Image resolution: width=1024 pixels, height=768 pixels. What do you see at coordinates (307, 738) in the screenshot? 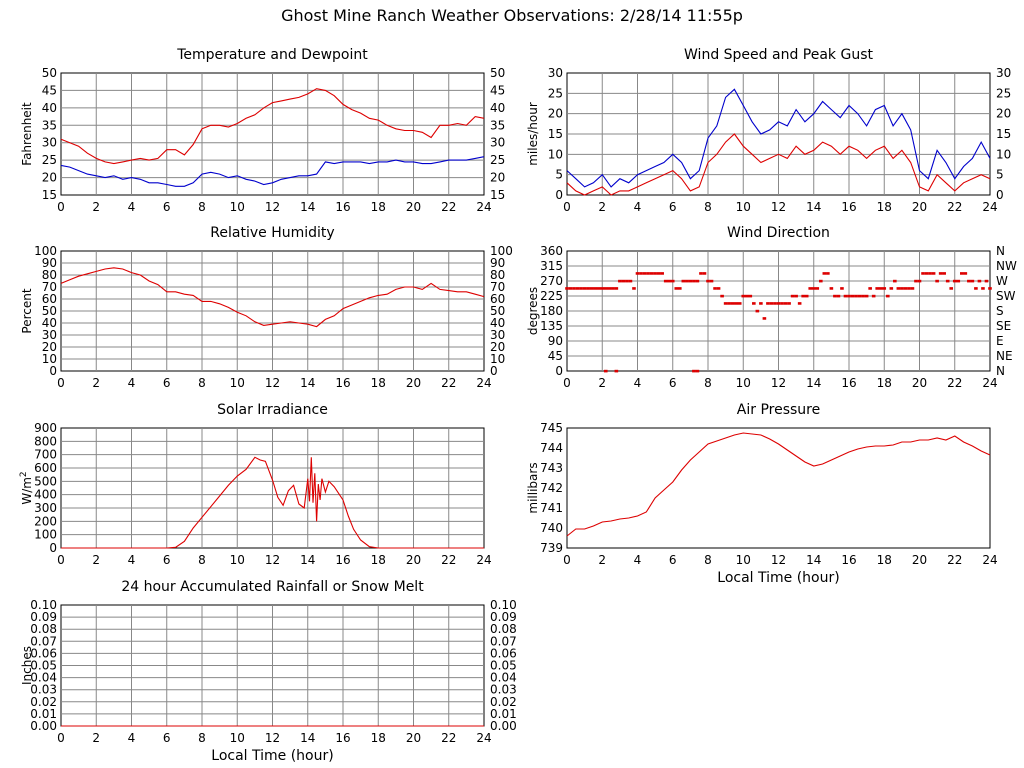
I see `rainfall-xtick-label: 14` at bounding box center [307, 738].